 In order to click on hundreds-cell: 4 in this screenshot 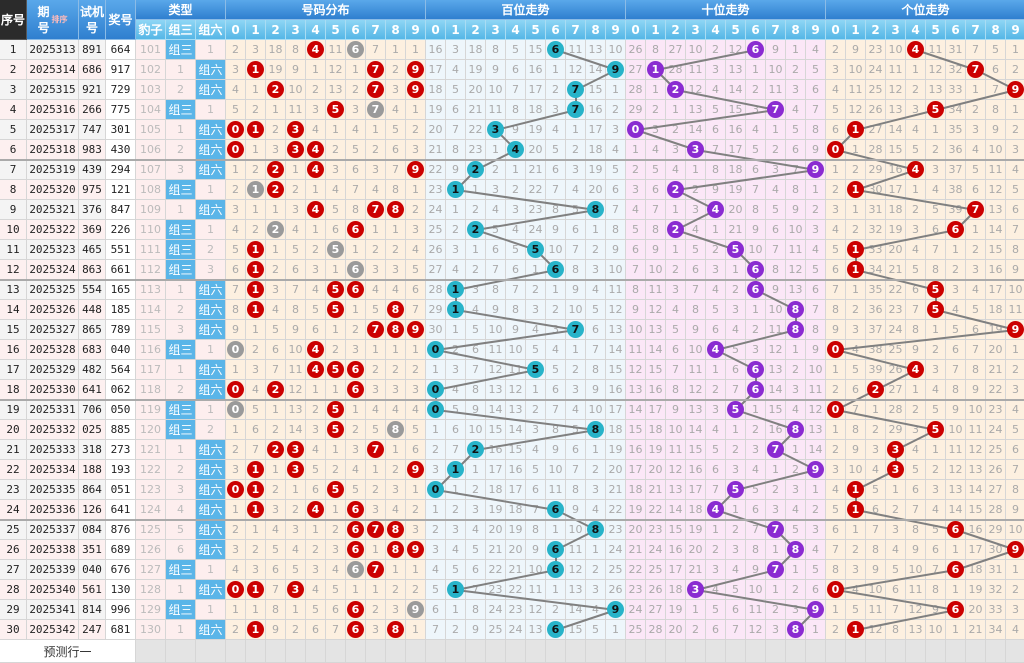, I will do `click(576, 410)`.